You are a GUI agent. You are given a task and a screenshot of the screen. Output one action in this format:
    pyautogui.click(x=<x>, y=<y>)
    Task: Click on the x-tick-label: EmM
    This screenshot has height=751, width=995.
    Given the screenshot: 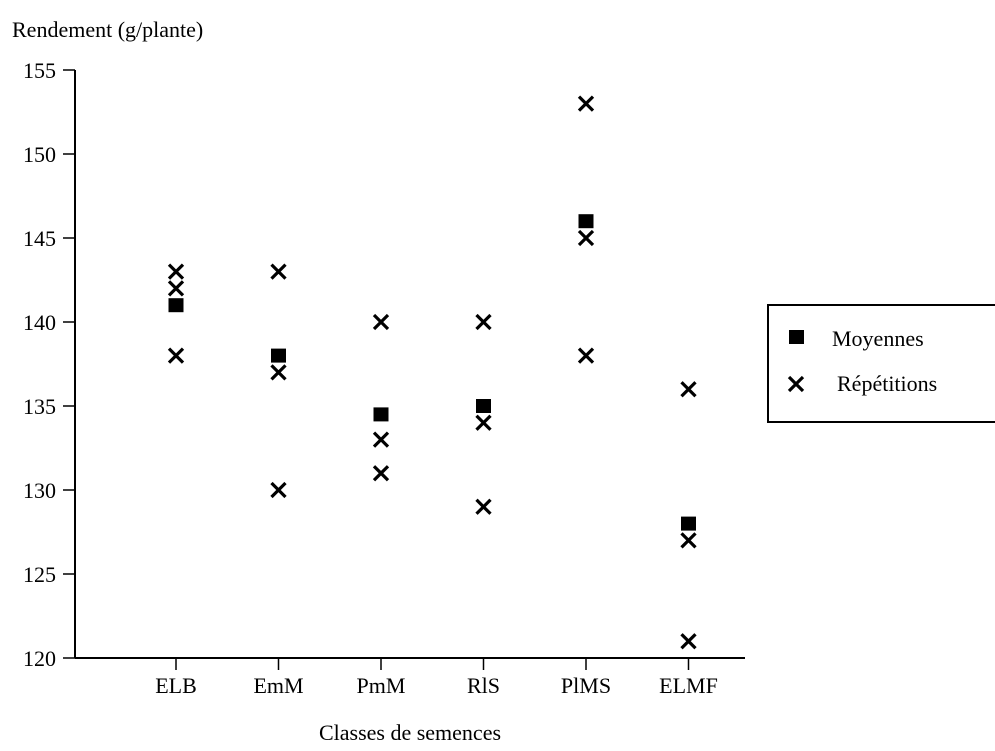 What is the action you would take?
    pyautogui.click(x=278, y=685)
    